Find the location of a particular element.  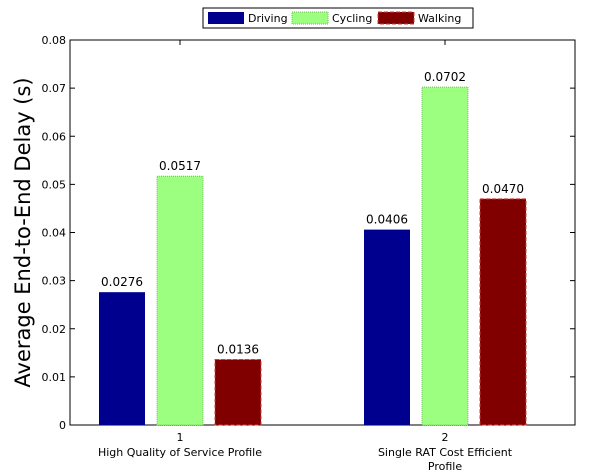

data-label: 0.0470 is located at coordinates (503, 189).